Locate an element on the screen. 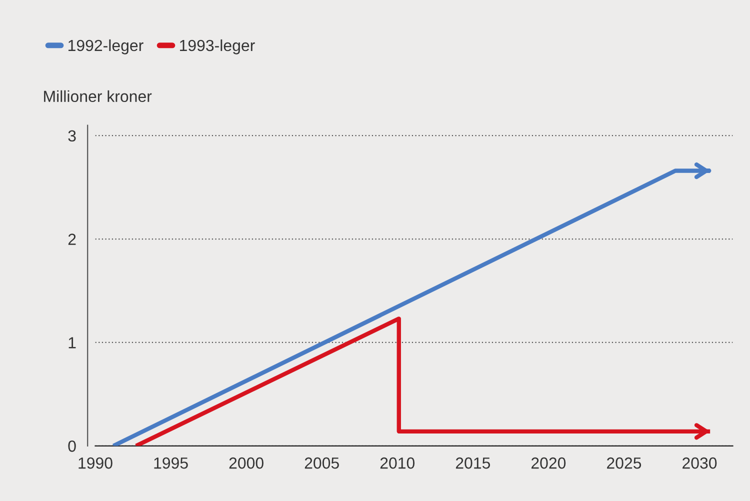 Image resolution: width=750 pixels, height=501 pixels. y-tick-label: 1 is located at coordinates (72, 342).